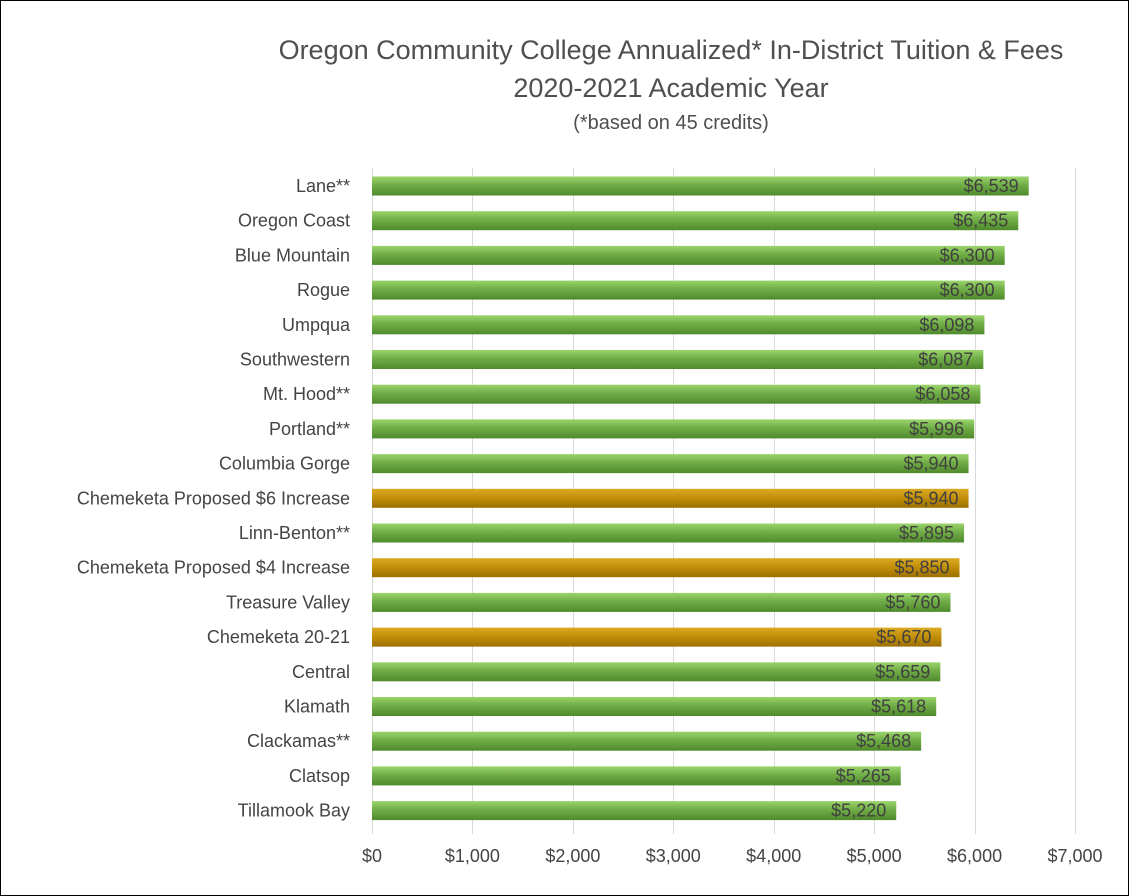  Describe the element at coordinates (946, 325) in the screenshot. I see `data-label: $6,098` at that location.